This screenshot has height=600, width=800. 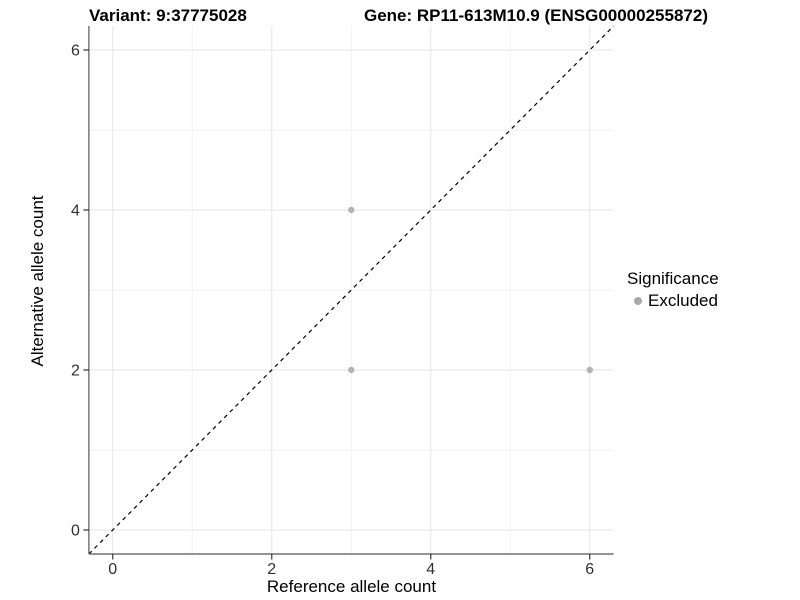 What do you see at coordinates (638, 301) in the screenshot?
I see `legend-key-dot-icon` at bounding box center [638, 301].